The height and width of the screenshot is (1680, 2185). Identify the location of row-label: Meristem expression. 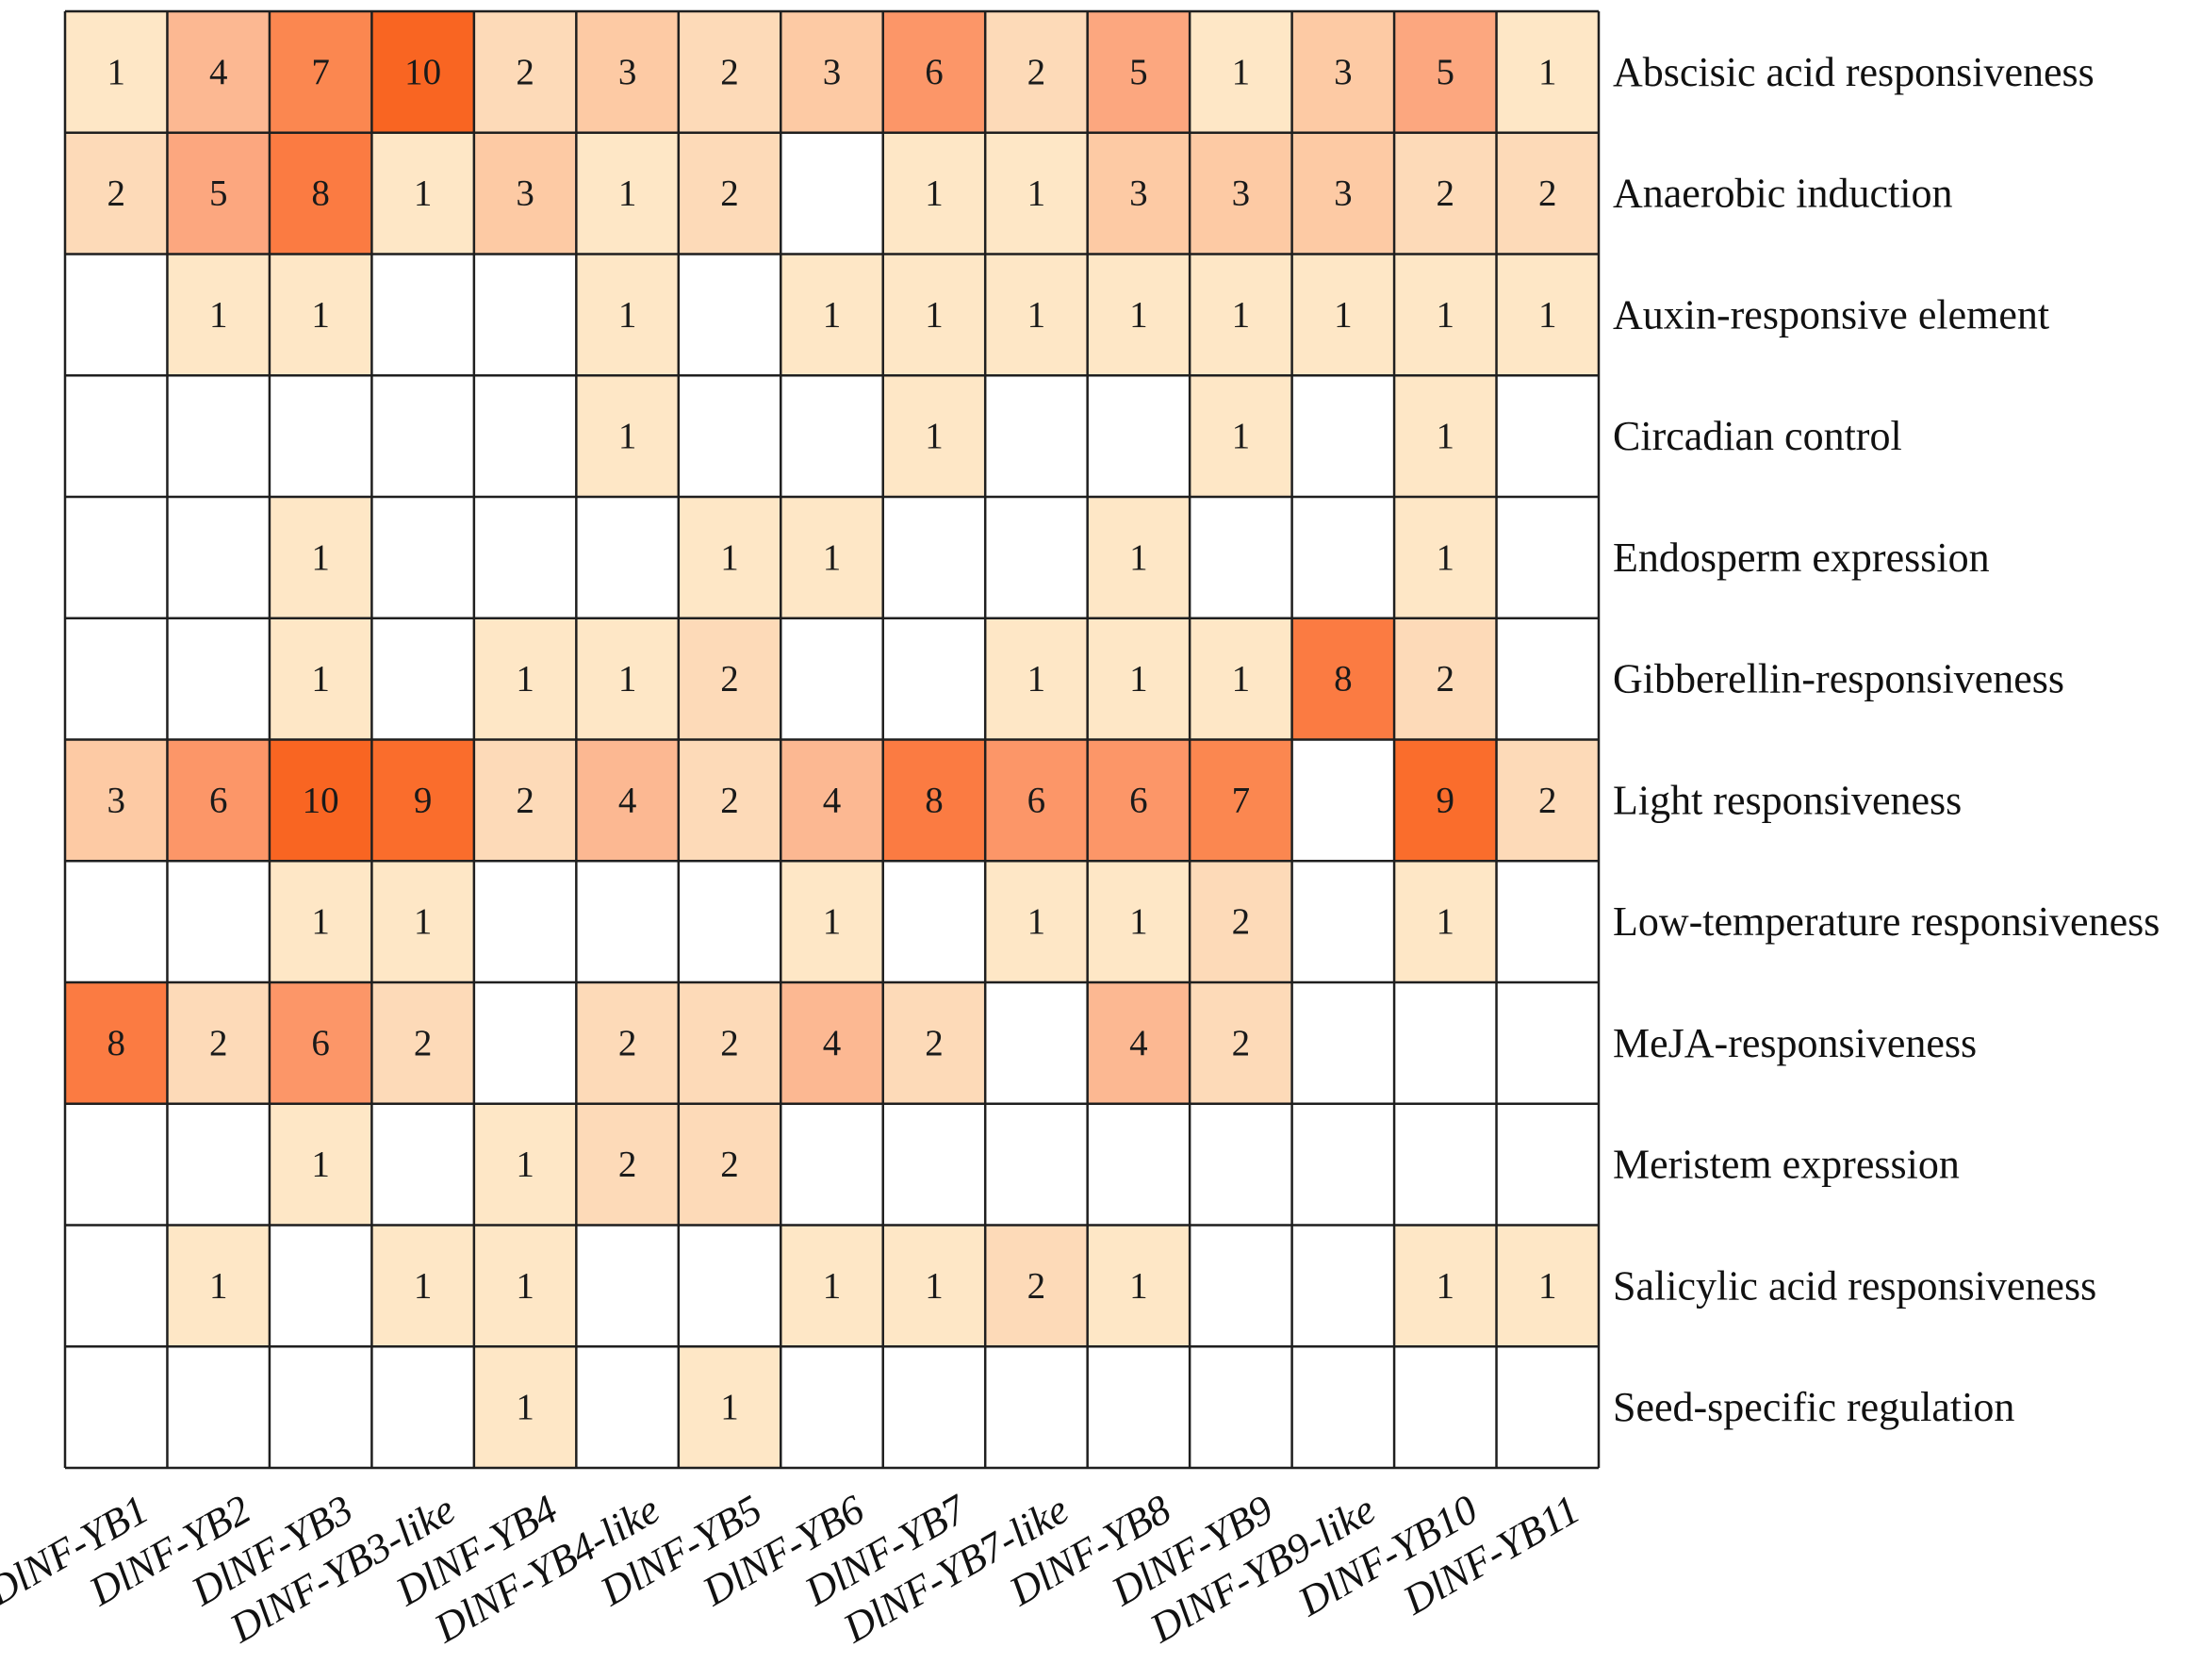
(1787, 1165).